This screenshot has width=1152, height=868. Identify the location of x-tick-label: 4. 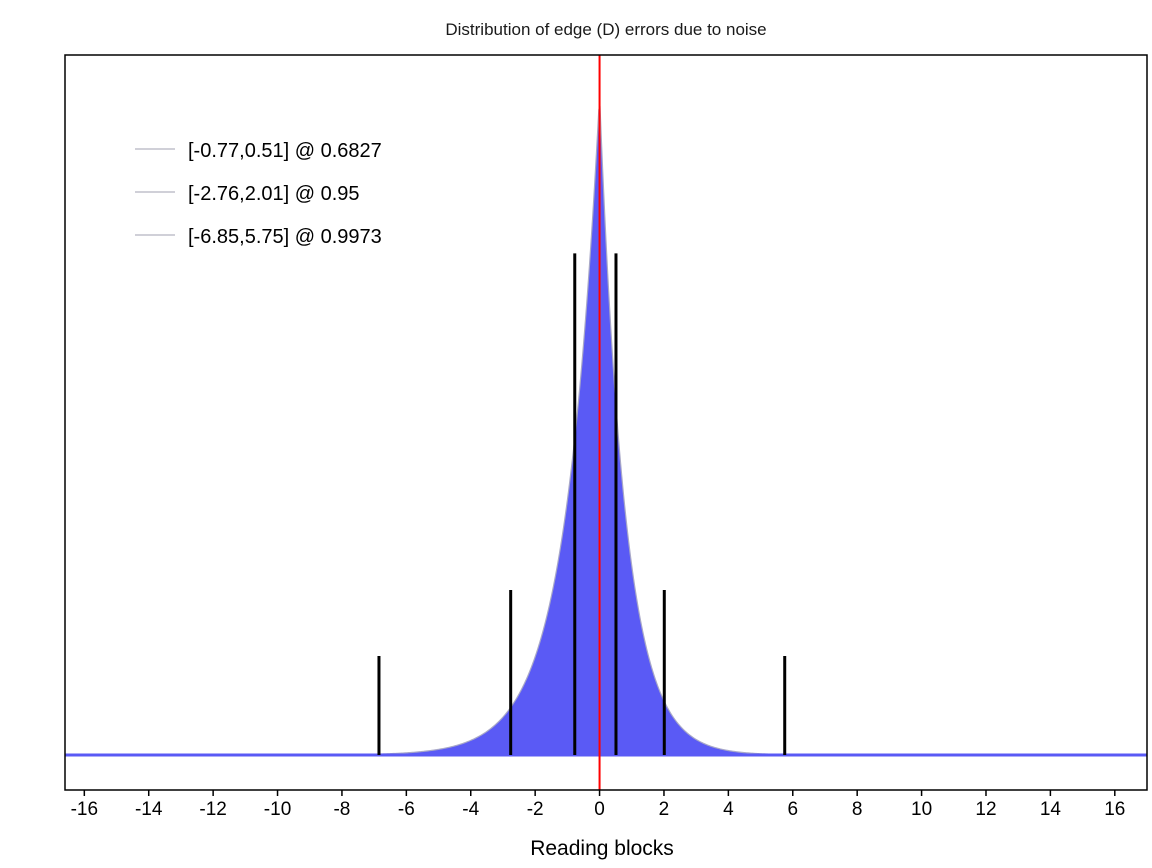
(728, 809).